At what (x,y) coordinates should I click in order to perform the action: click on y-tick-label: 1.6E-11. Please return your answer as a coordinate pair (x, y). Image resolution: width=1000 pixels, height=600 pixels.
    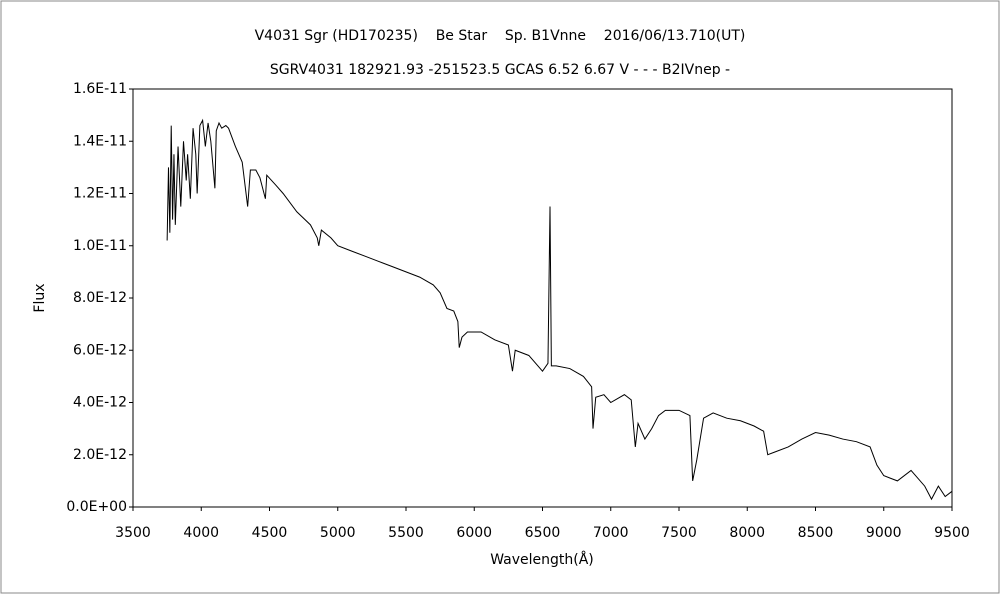
    Looking at the image, I should click on (100, 89).